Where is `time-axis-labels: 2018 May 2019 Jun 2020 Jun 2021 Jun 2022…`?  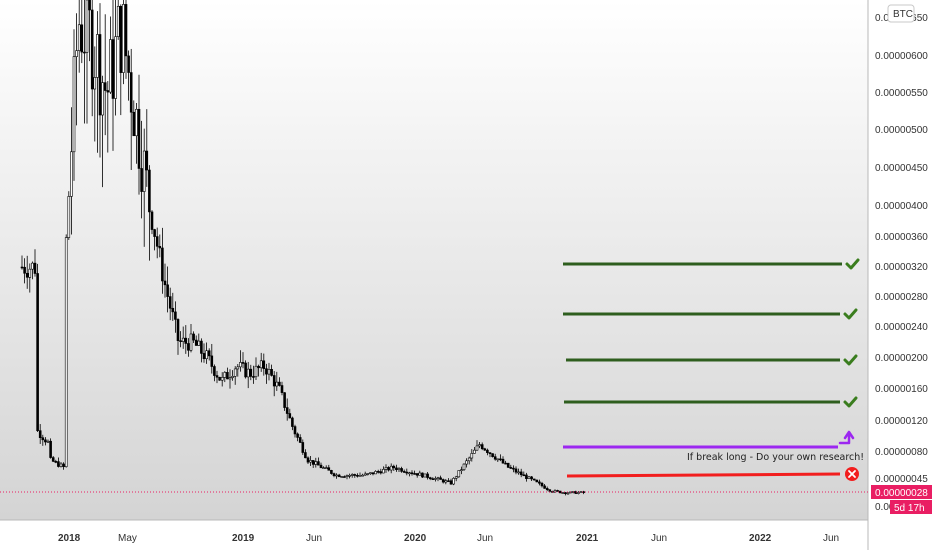
time-axis-labels: 2018 May 2019 Jun 2020 Jun 2021 Jun 2022… is located at coordinates (448, 538).